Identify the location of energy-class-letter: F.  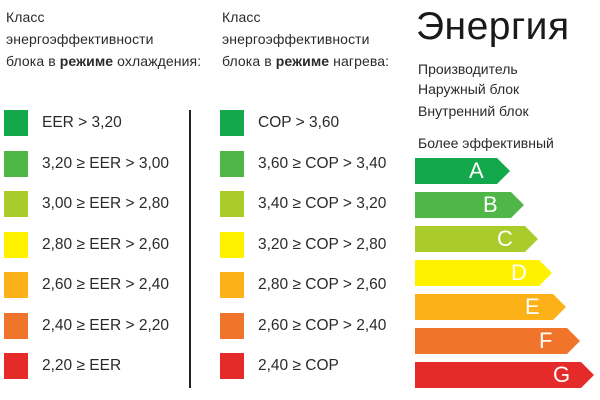
(546, 340).